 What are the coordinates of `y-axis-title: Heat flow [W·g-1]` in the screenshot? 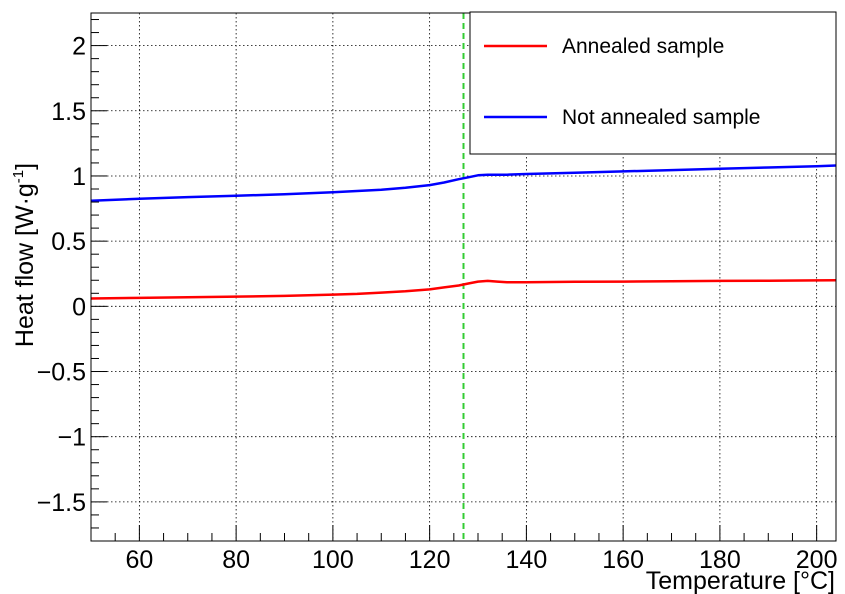 It's located at (24, 255).